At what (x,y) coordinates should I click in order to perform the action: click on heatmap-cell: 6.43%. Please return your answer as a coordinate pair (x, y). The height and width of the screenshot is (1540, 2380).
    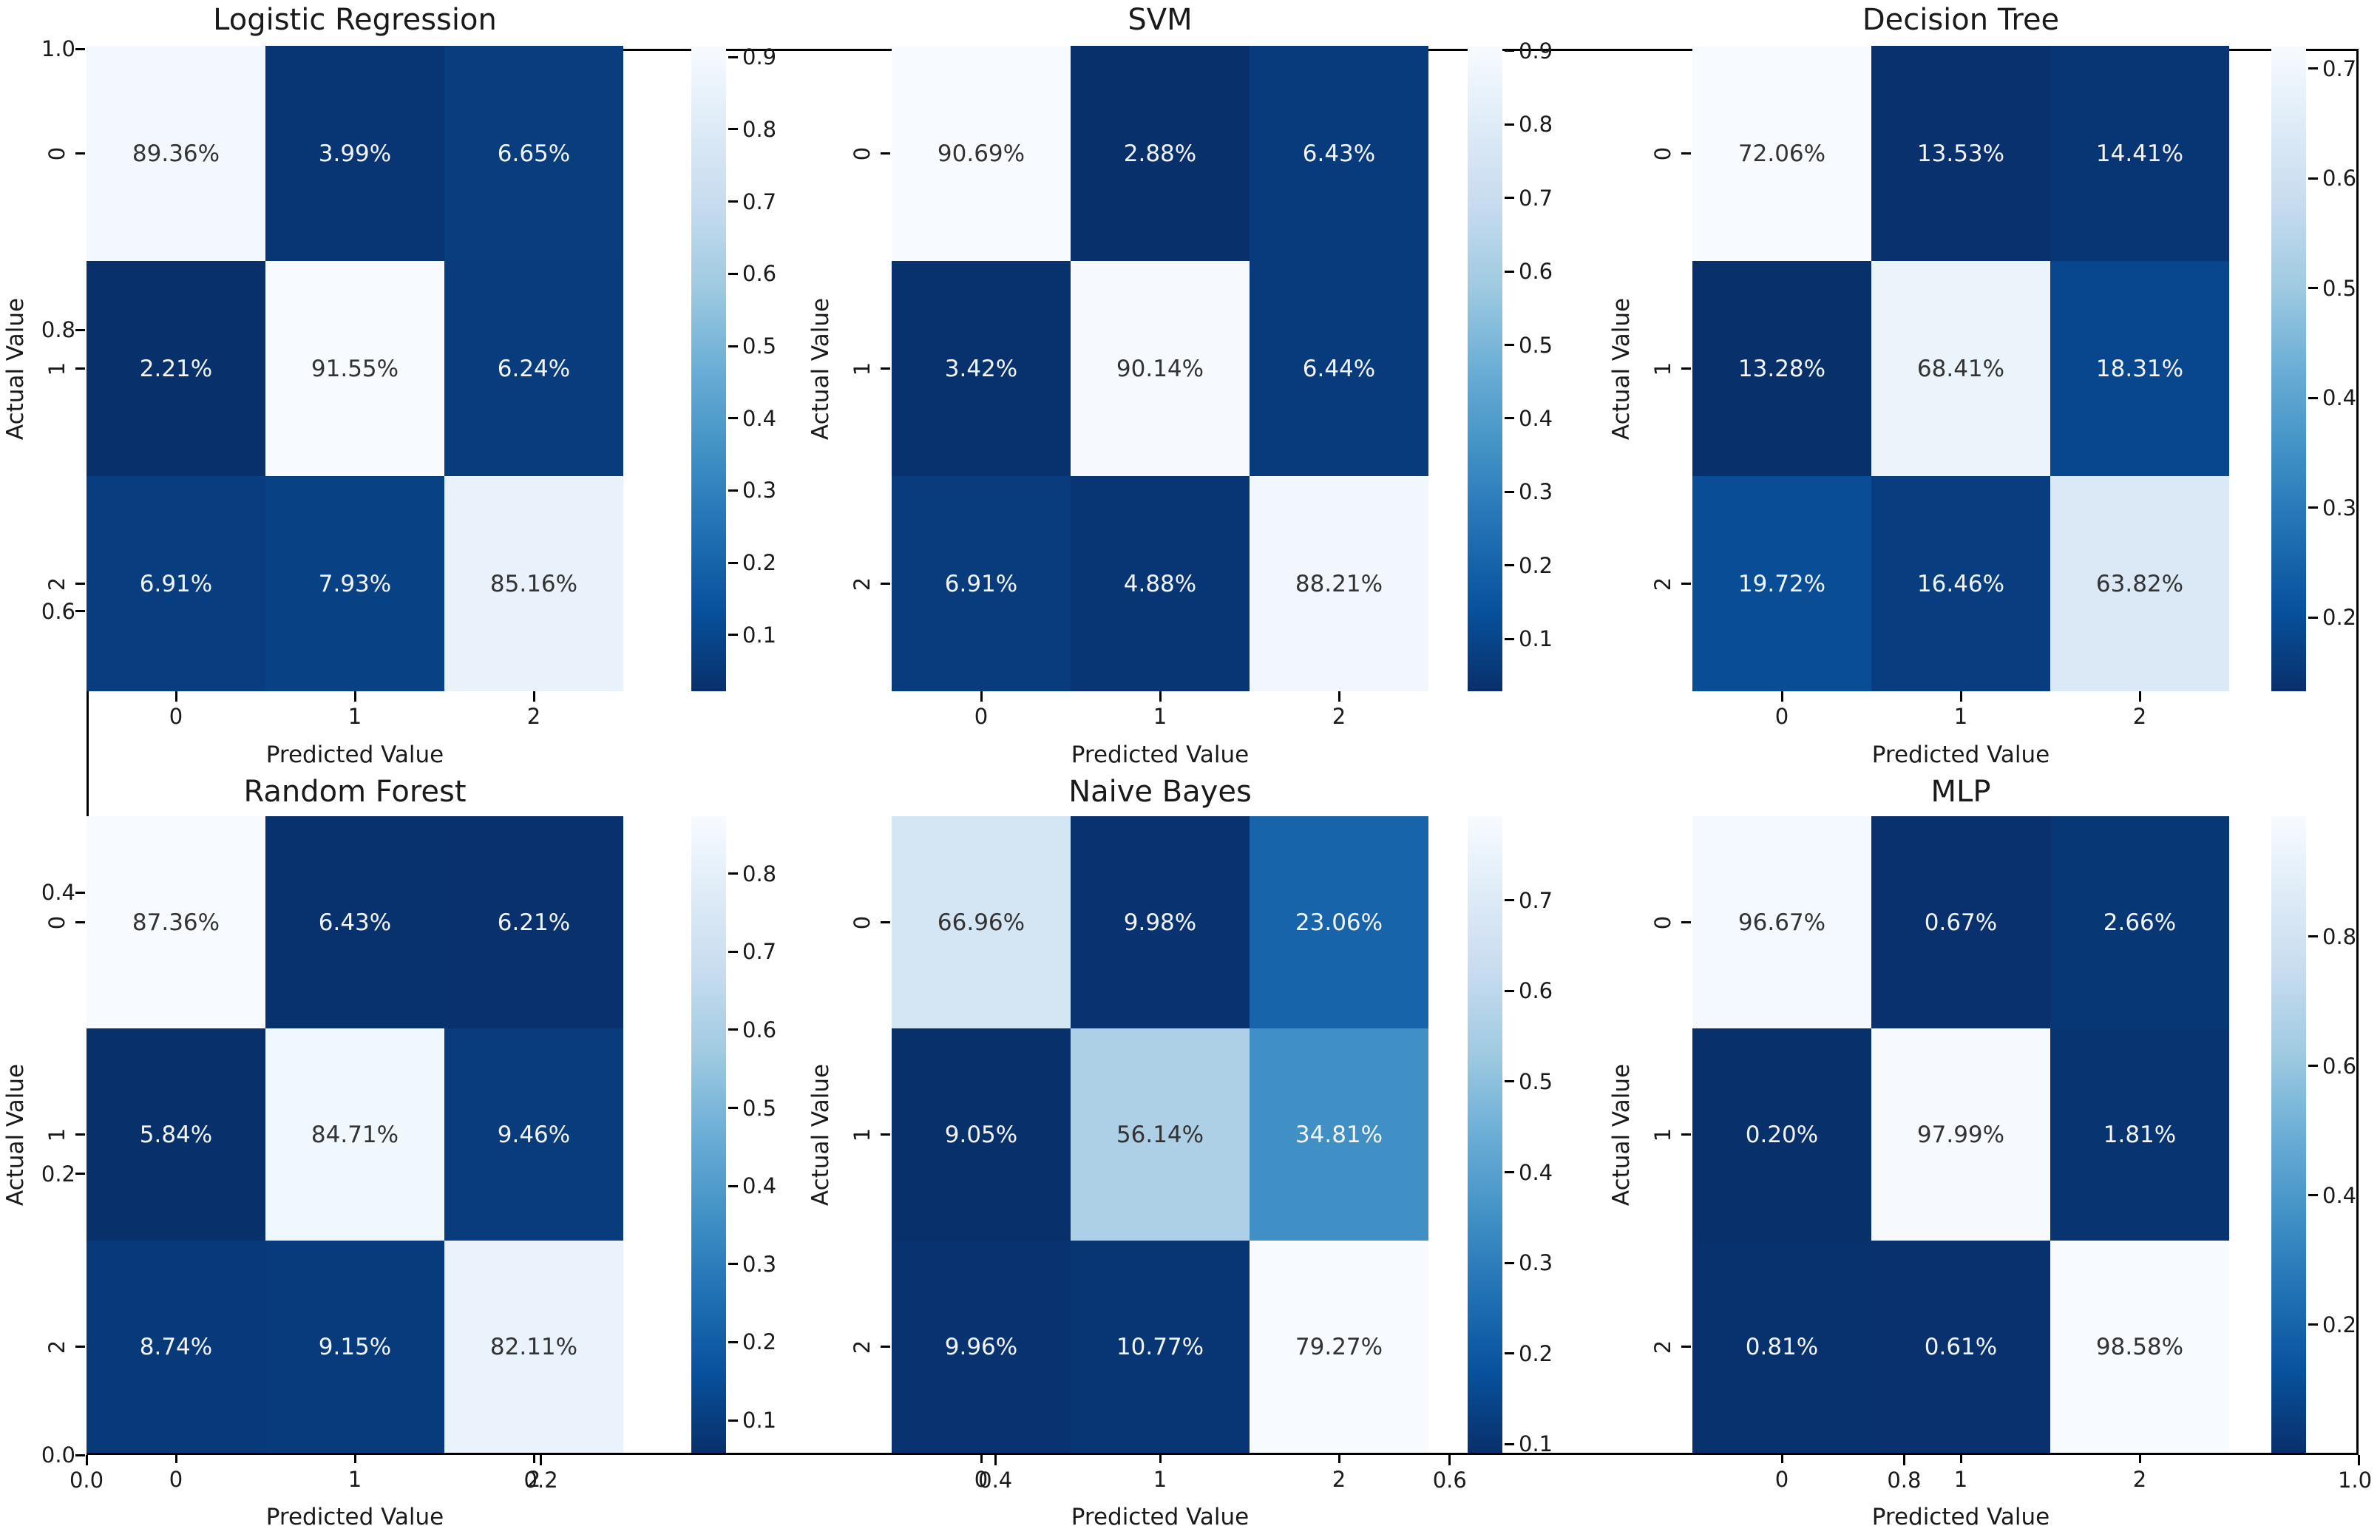
    Looking at the image, I should click on (354, 922).